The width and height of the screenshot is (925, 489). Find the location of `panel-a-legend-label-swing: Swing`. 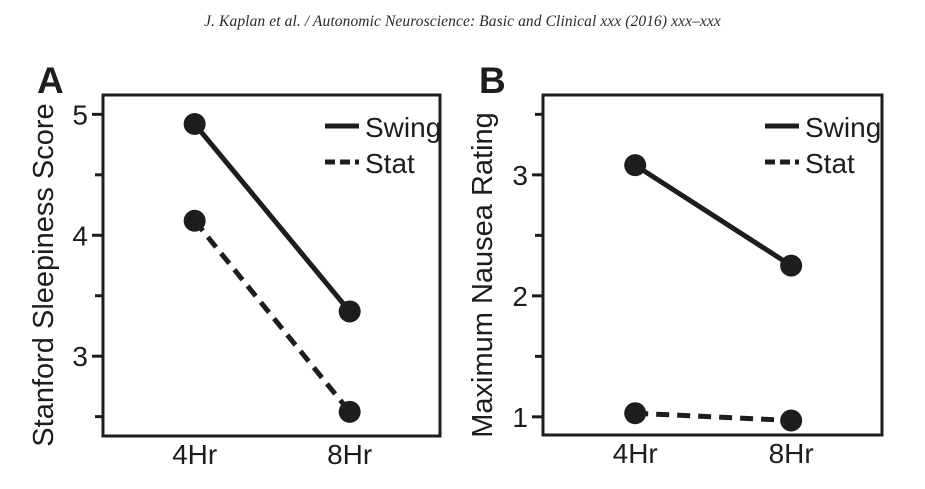

panel-a-legend-label-swing: Swing is located at coordinates (403, 127).